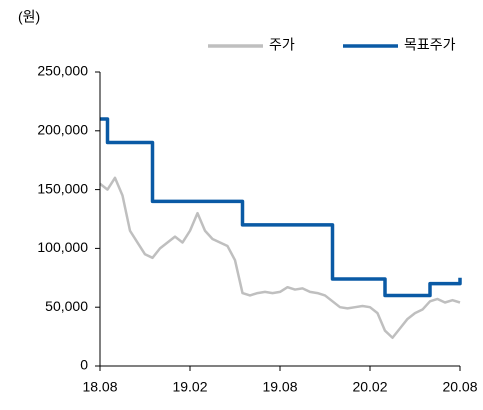  What do you see at coordinates (66, 306) in the screenshot?
I see `y-tick-label: 50,000` at bounding box center [66, 306].